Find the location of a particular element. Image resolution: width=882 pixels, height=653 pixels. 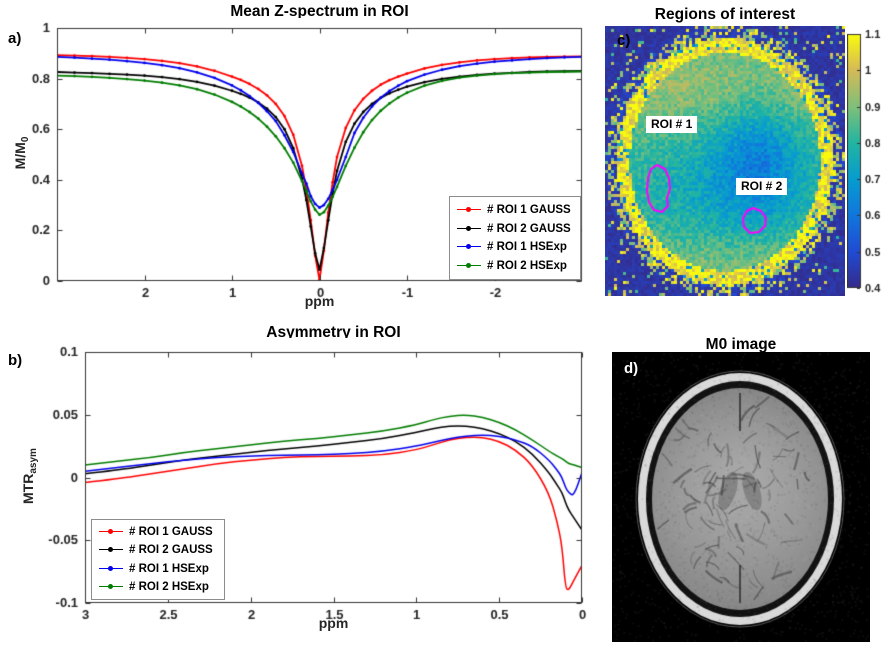

colorbar is located at coordinates (864, 161).